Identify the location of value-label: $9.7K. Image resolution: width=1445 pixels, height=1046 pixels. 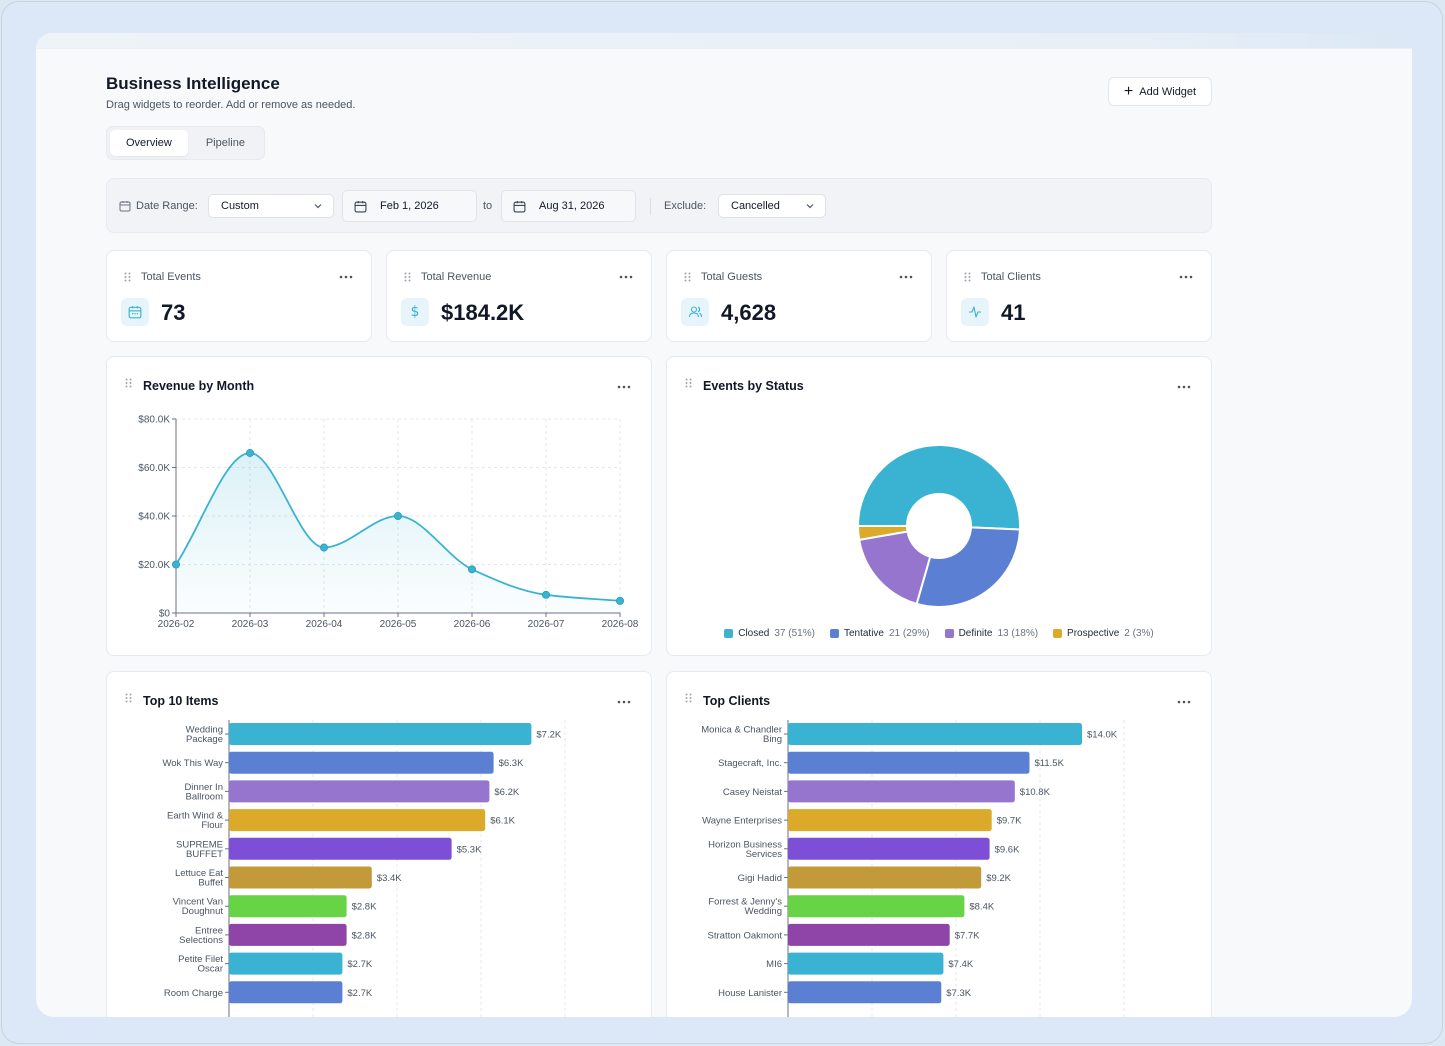
(1009, 821).